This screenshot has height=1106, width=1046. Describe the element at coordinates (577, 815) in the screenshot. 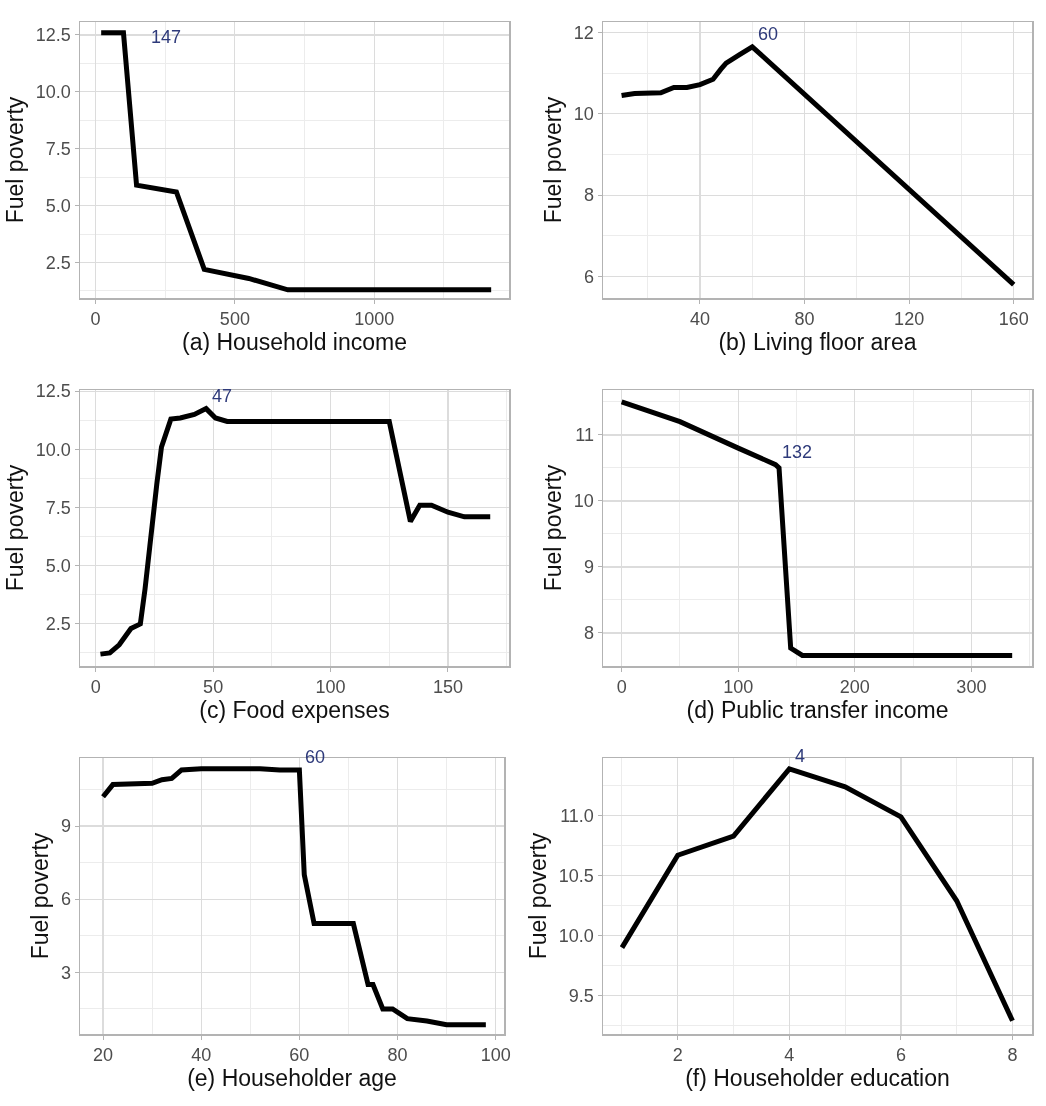

I see `y-tick-label: 11.0` at that location.